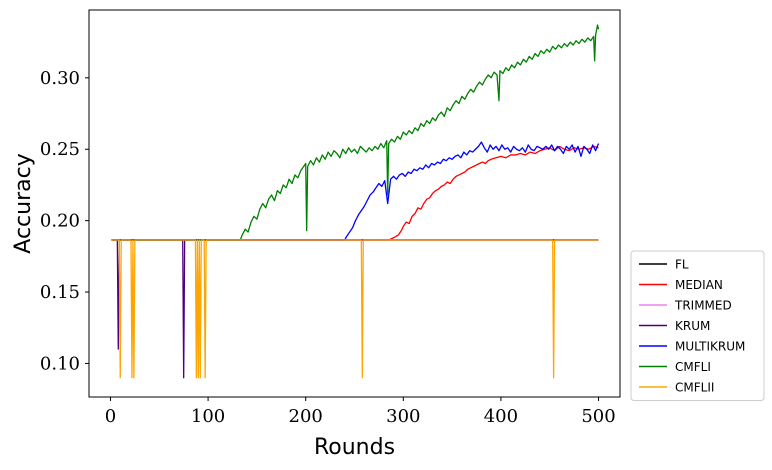 Image resolution: width=772 pixels, height=470 pixels. What do you see at coordinates (699, 285) in the screenshot?
I see `legend-label: MEDIAN` at bounding box center [699, 285].